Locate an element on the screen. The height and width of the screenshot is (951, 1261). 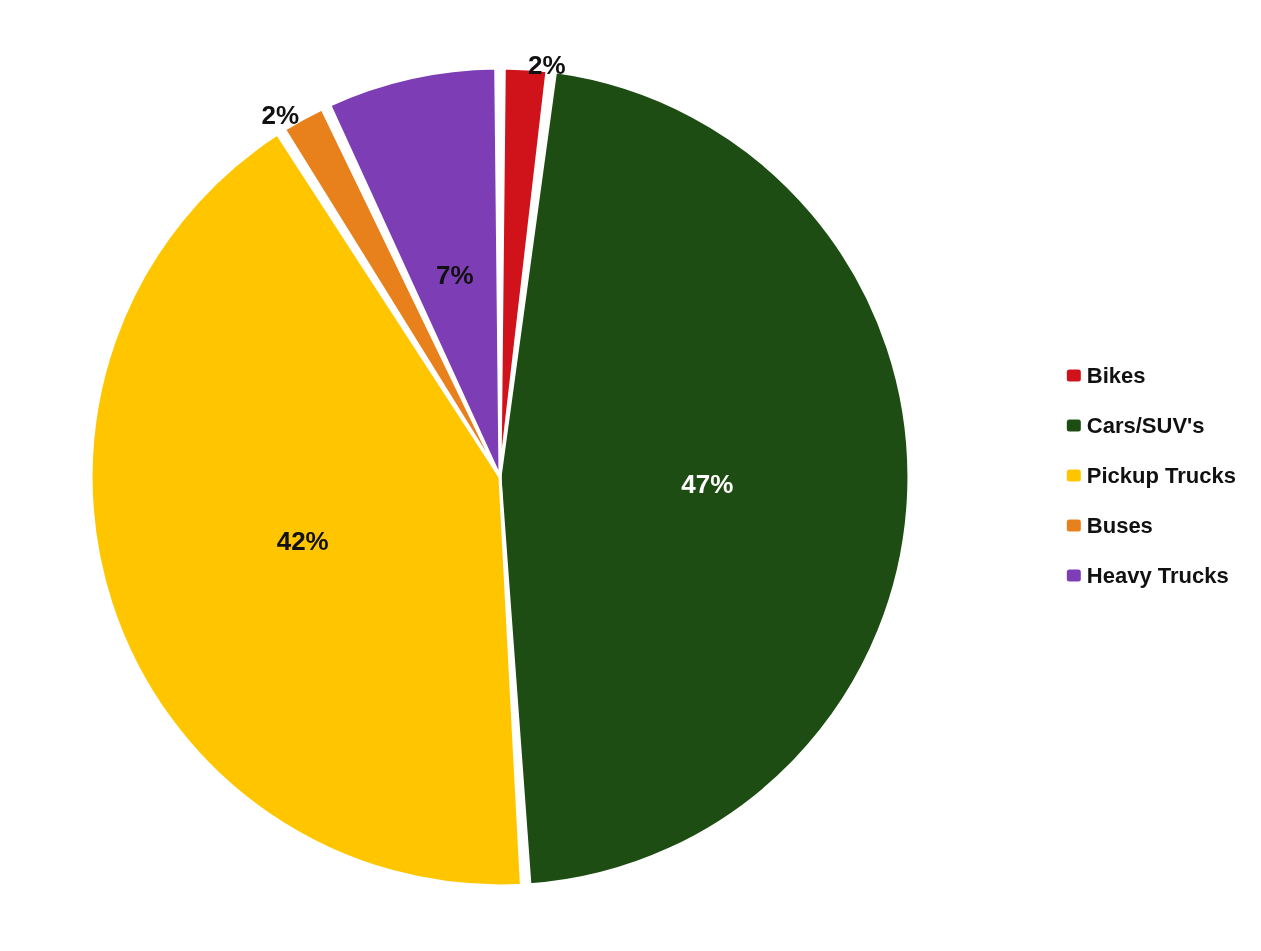
legend-label: Buses is located at coordinates (1119, 525).